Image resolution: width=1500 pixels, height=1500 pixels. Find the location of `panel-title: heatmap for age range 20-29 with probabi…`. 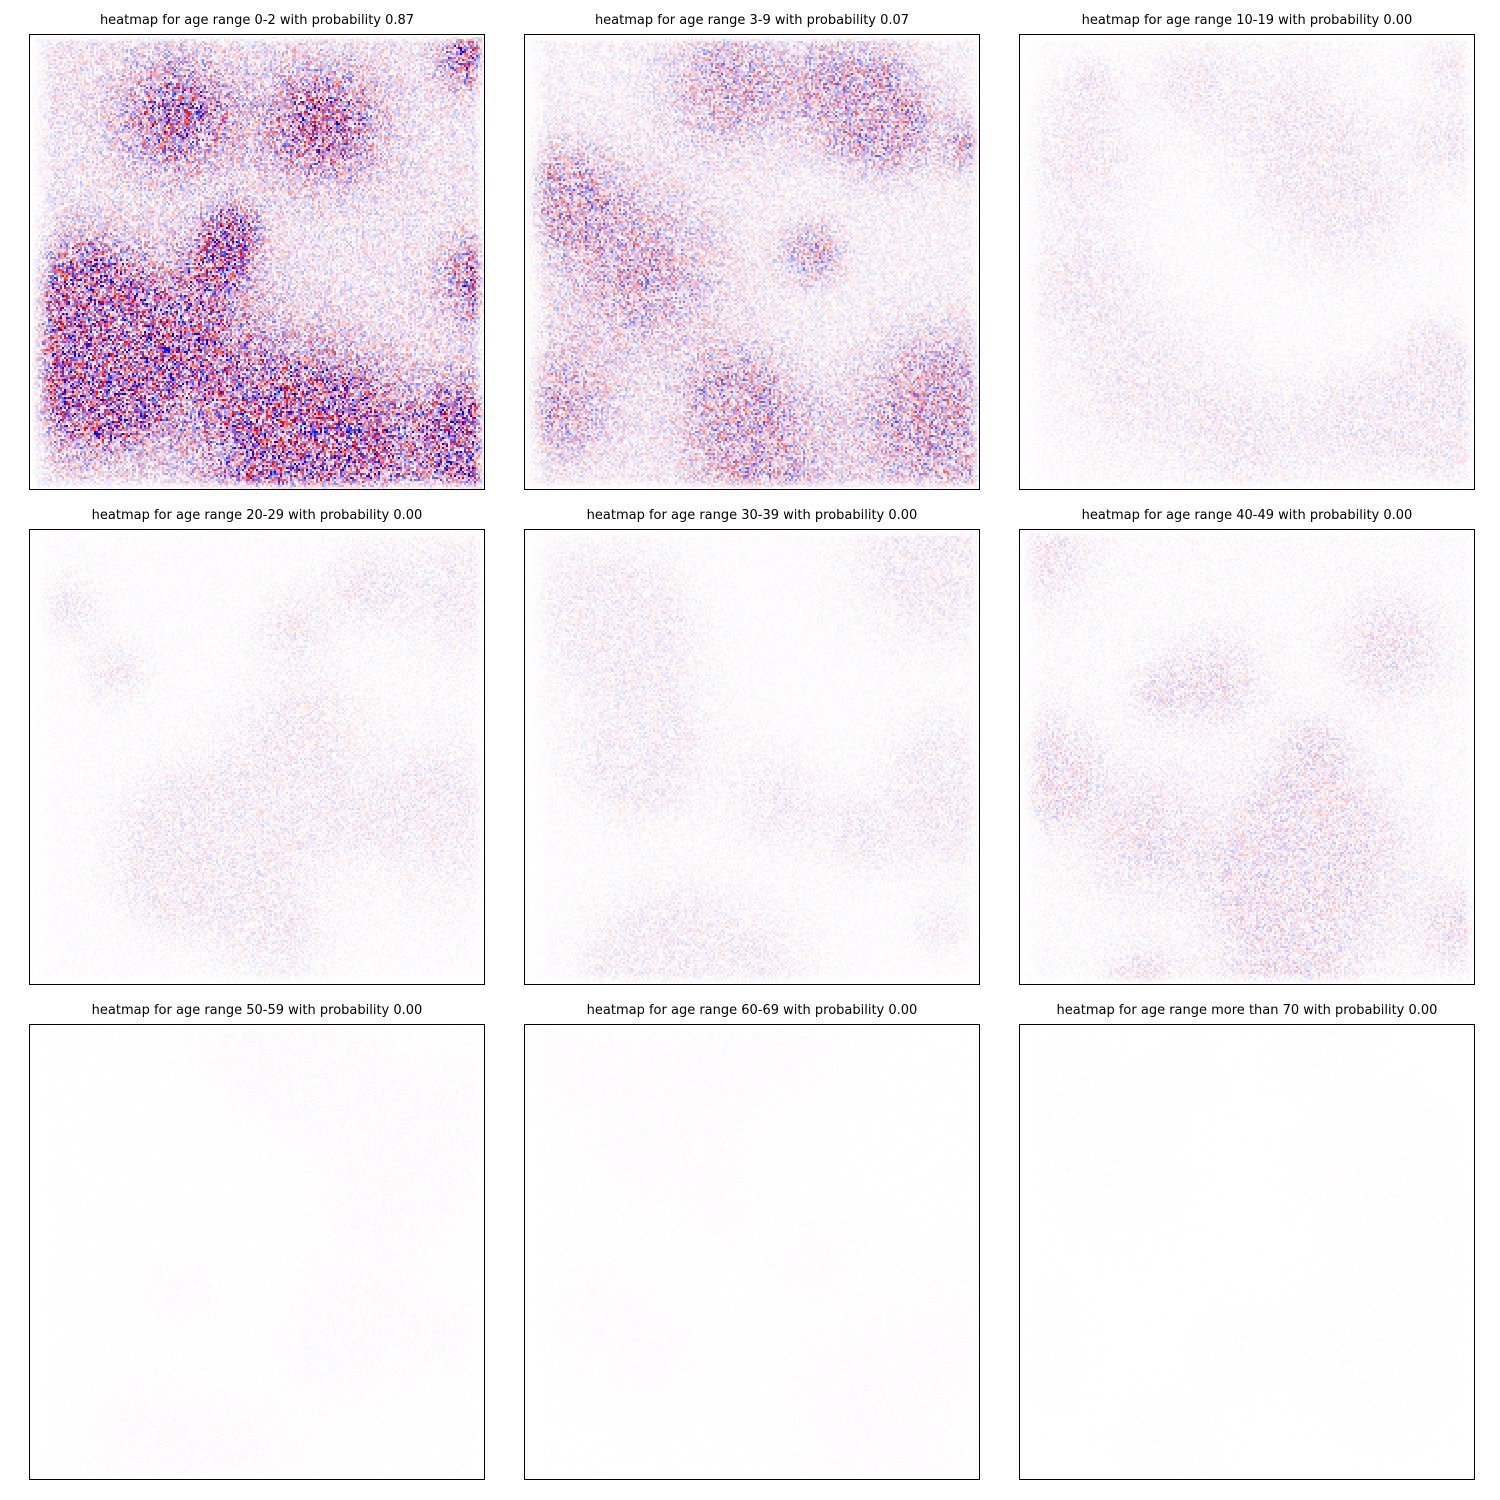

panel-title: heatmap for age range 20-29 with probabi… is located at coordinates (257, 515).